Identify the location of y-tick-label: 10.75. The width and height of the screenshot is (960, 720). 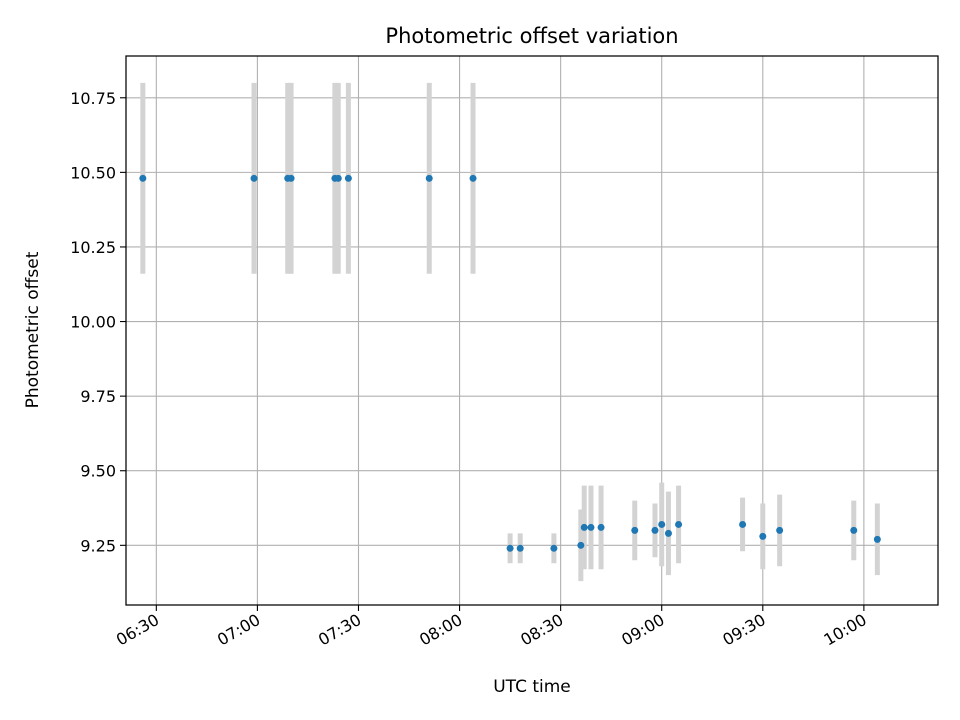
(93, 98).